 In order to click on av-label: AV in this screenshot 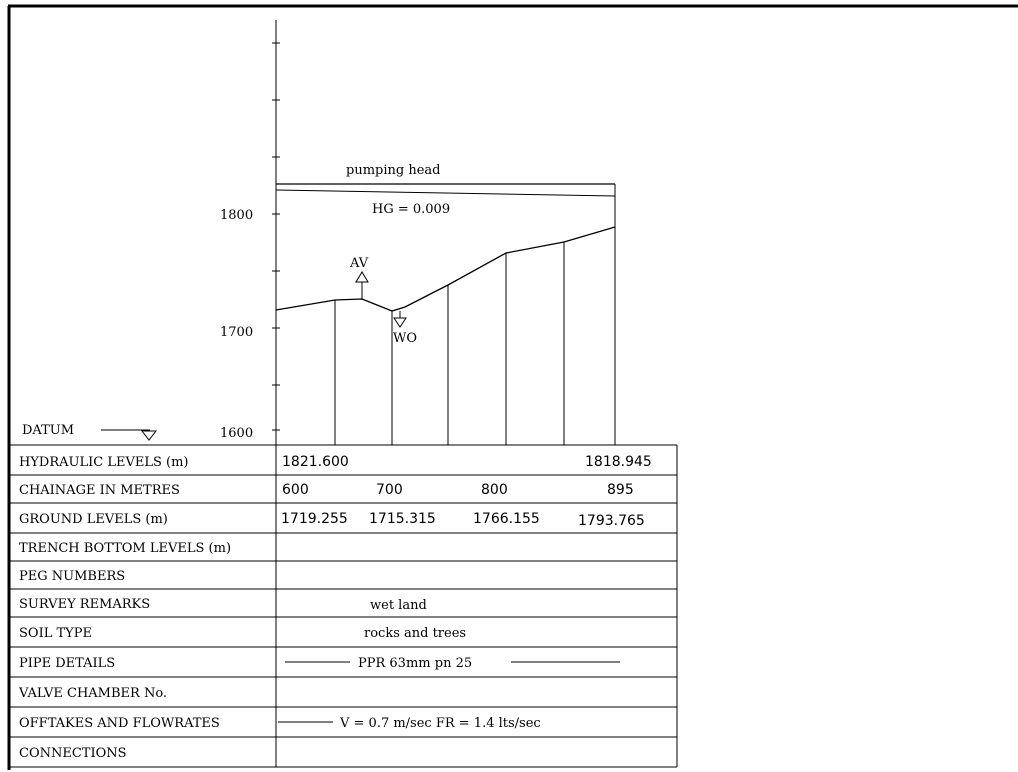, I will do `click(359, 263)`.